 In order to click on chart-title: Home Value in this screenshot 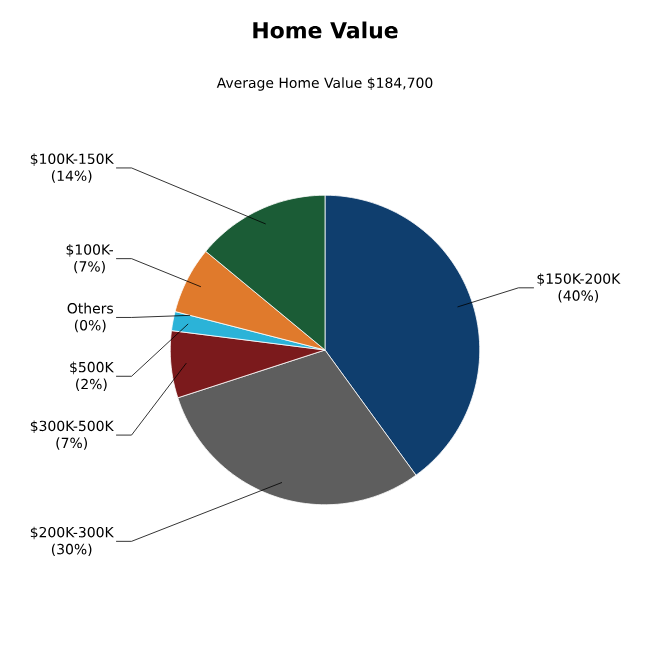, I will do `click(325, 30)`.